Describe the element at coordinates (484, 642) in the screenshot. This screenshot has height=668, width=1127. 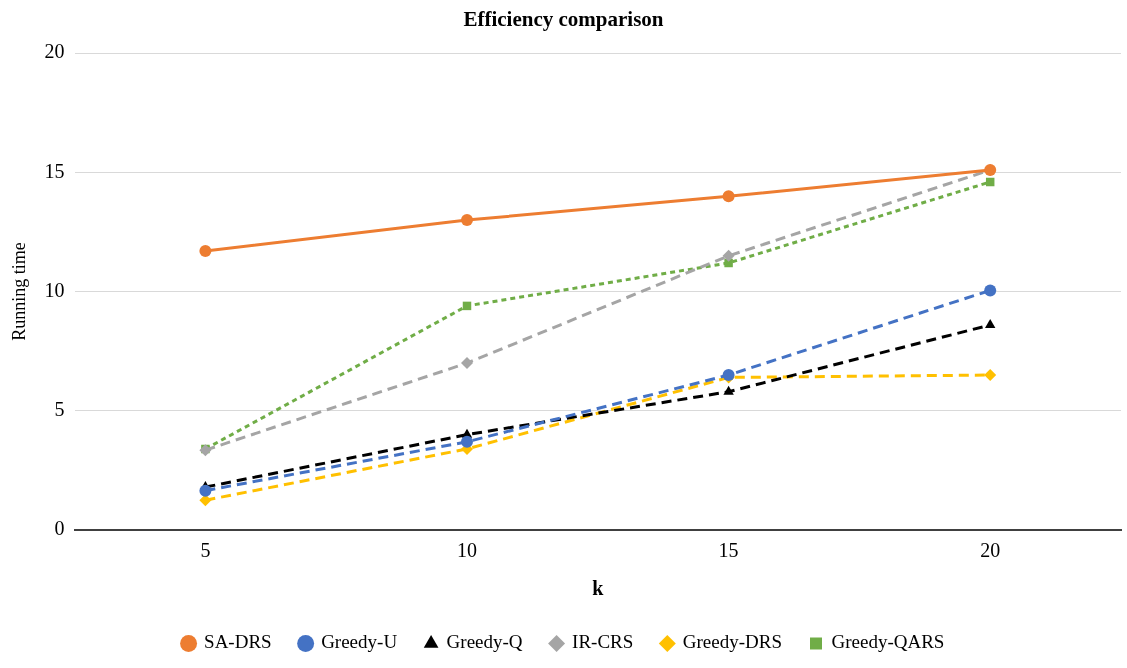
I see `legend-label: Greedy-Q` at that location.